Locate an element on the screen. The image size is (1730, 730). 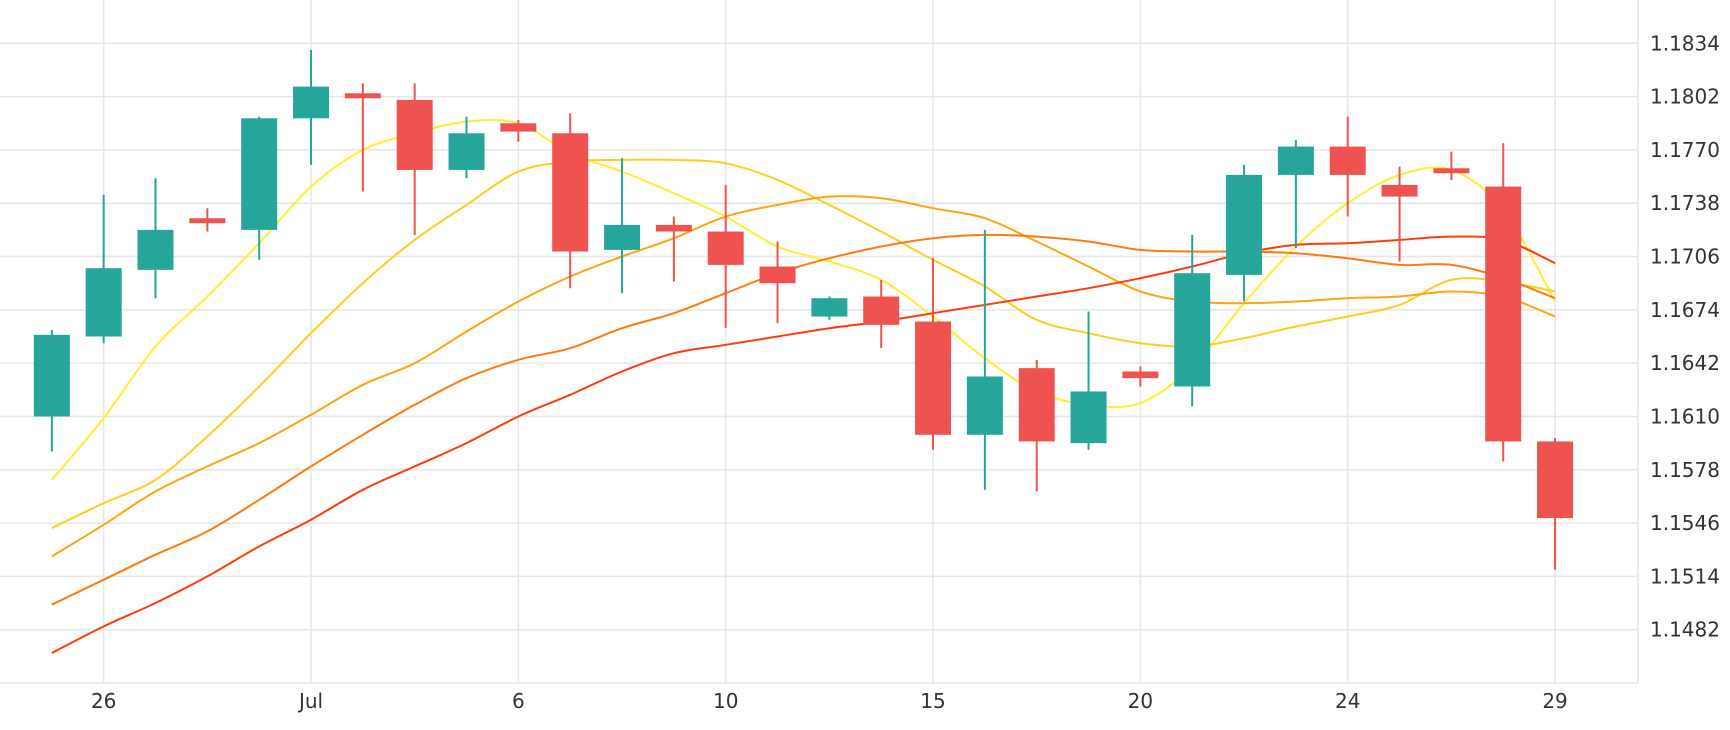
x-tick-label: 15 is located at coordinates (932, 701).